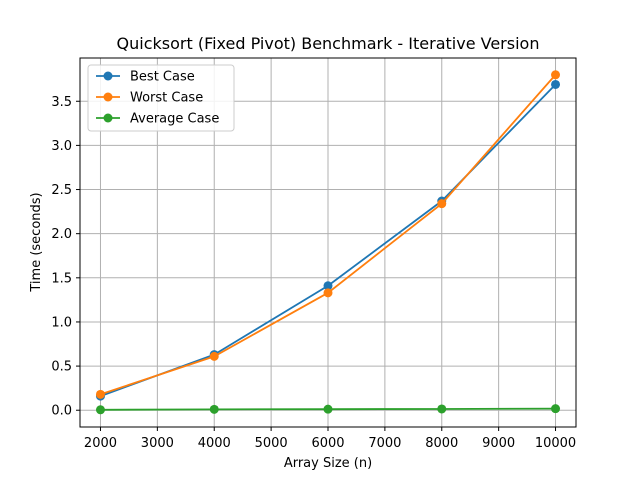 This screenshot has height=480, width=640. Describe the element at coordinates (61, 234) in the screenshot. I see `y-tick-label: 2.0` at that location.